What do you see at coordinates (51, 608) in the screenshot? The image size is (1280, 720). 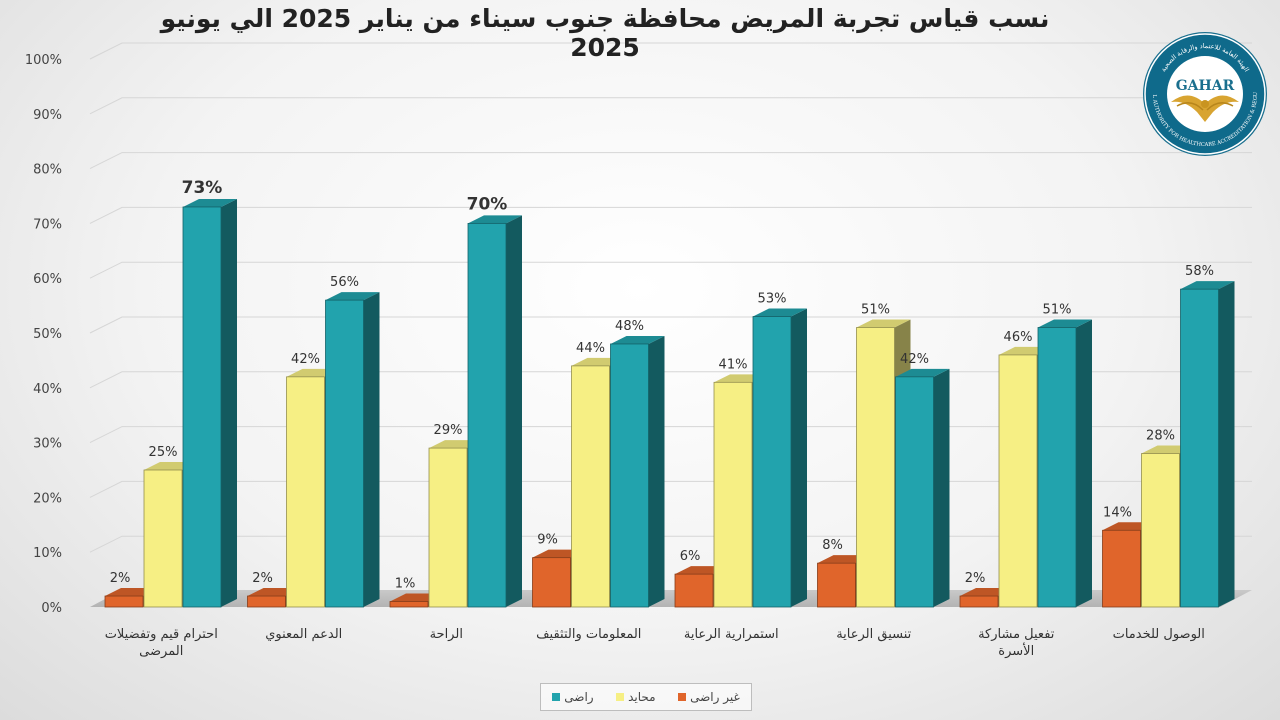 I see `y-tick-label: 0%` at bounding box center [51, 608].